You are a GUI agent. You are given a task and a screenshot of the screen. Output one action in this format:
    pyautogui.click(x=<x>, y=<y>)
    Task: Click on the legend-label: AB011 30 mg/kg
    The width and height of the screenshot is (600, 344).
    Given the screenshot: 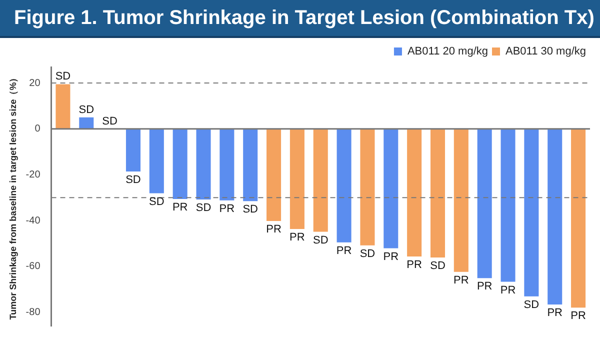 What is the action you would take?
    pyautogui.click(x=545, y=52)
    